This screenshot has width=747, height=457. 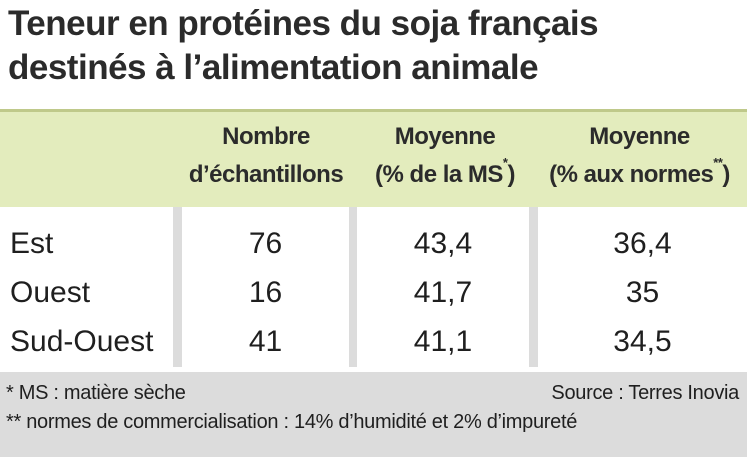 What do you see at coordinates (726, 174) in the screenshot?
I see `header-norm-close: )` at bounding box center [726, 174].